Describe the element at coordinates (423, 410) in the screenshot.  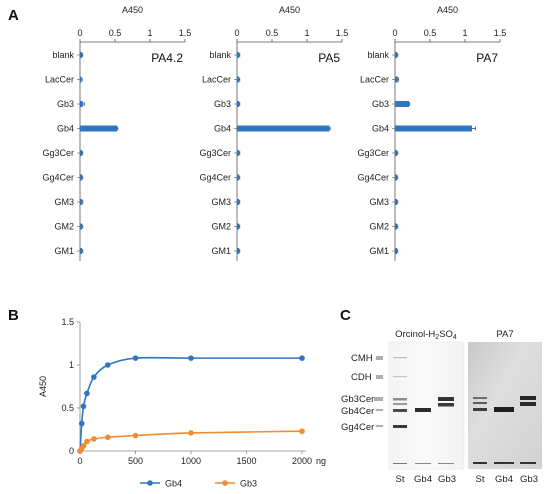
I see `bands-orcinol` at that location.